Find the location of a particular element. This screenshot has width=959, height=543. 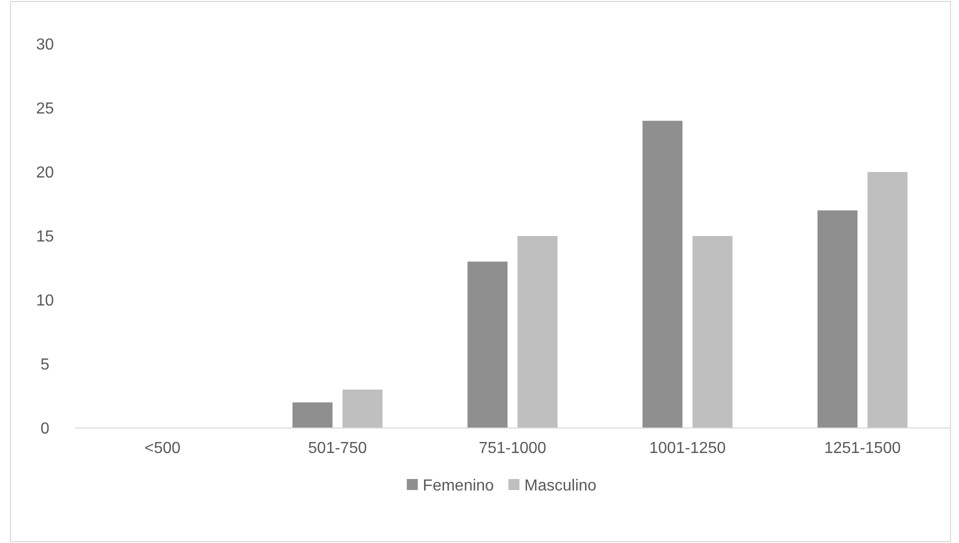

x-tick-label: 501-750 is located at coordinates (337, 448).